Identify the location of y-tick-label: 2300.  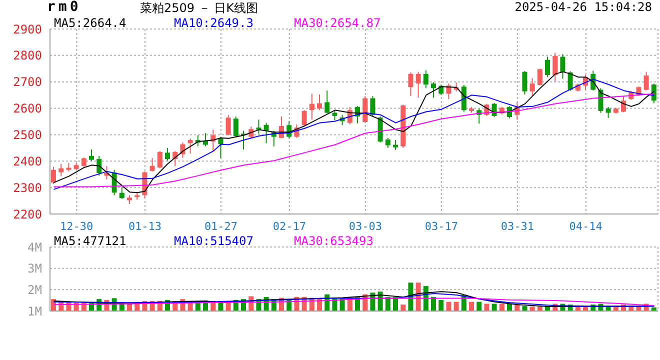
(27, 187).